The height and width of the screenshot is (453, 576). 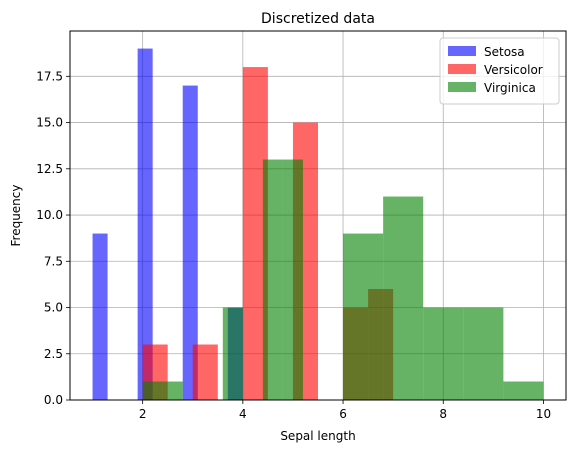 What do you see at coordinates (49, 123) in the screenshot?
I see `y-tick-label: 15.0` at bounding box center [49, 123].